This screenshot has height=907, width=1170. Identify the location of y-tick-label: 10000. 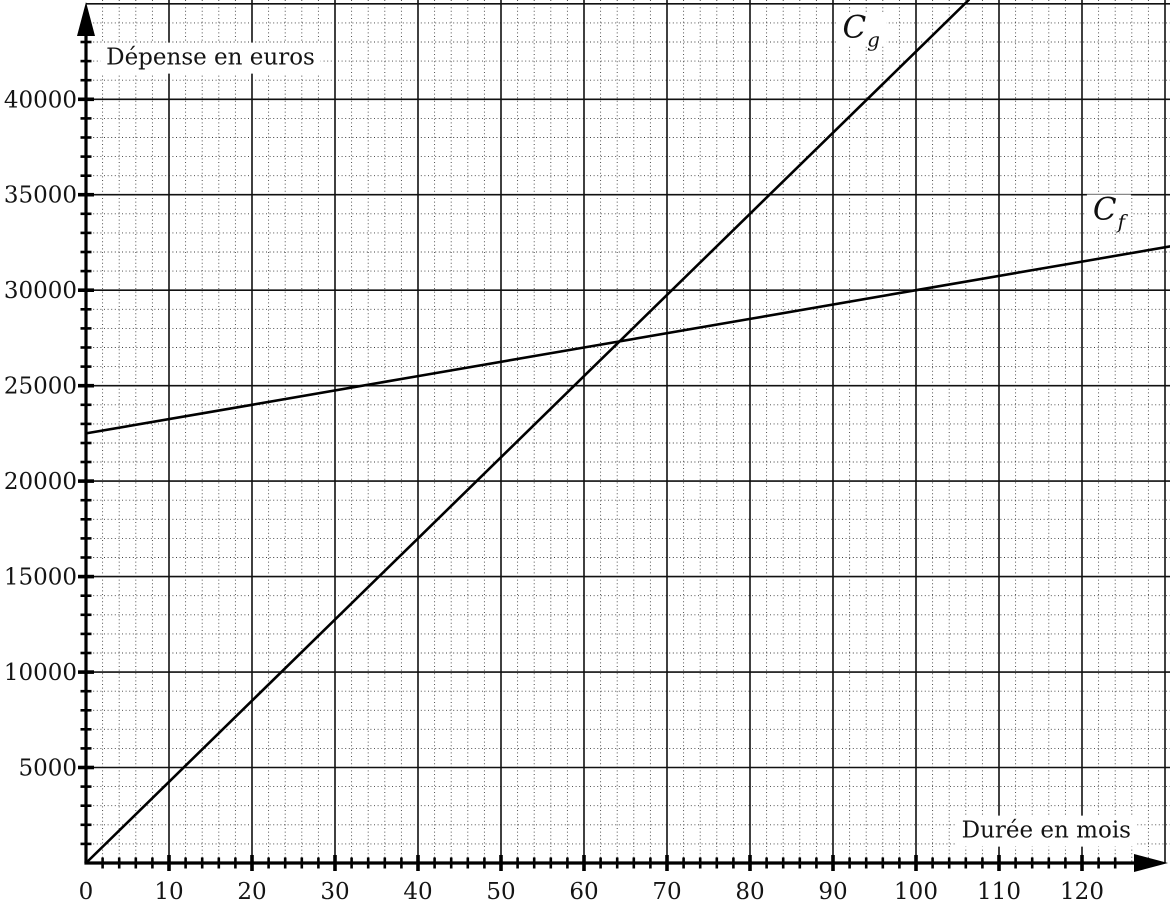
(40, 673).